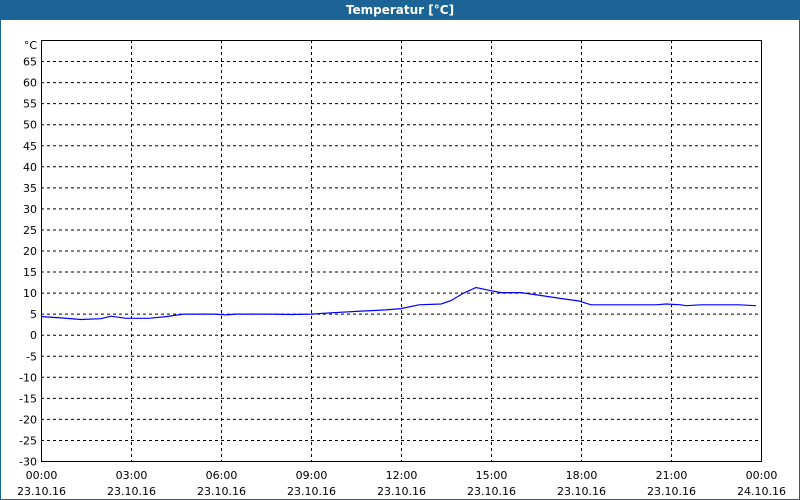 The width and height of the screenshot is (800, 500). Describe the element at coordinates (400, 10) in the screenshot. I see `window-title: Temperatur [°C]` at that location.